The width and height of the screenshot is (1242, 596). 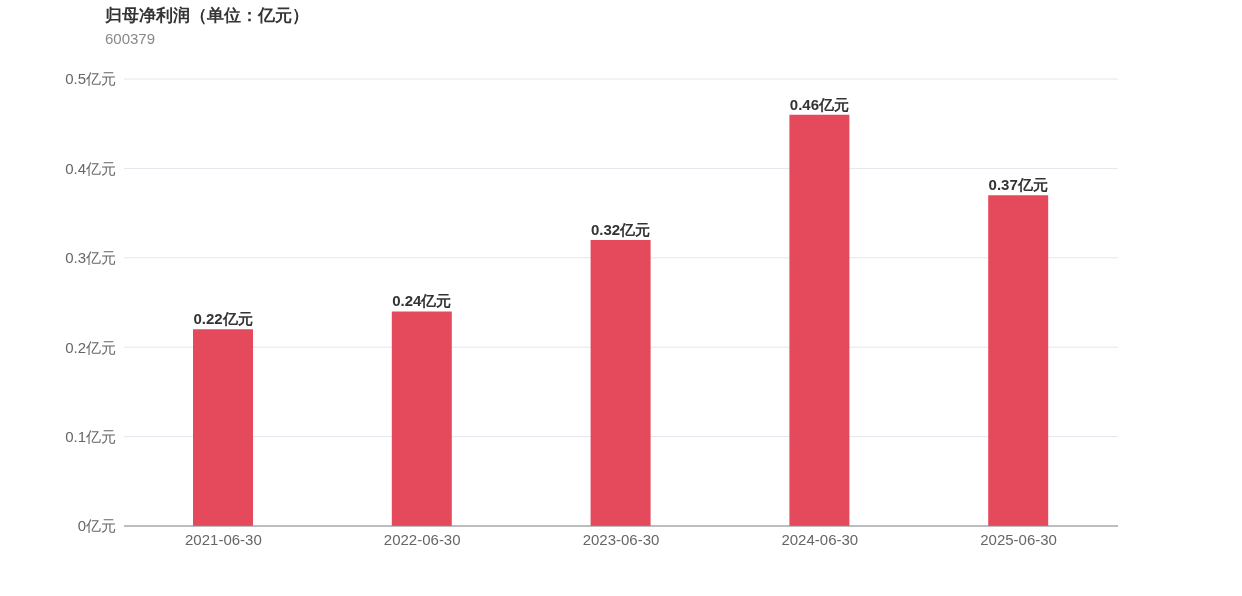 What do you see at coordinates (621, 539) in the screenshot?
I see `x-tick-label: 2023-06-30` at bounding box center [621, 539].